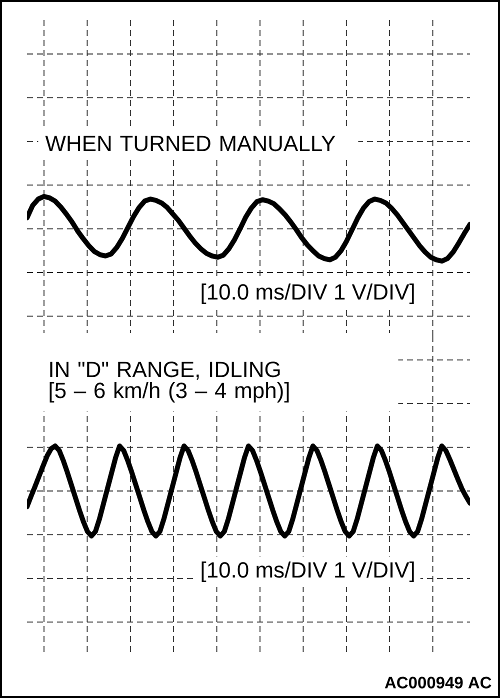 Image resolution: width=500 pixels, height=698 pixels. I want to click on text: AC000949 AC, so click(438, 682).